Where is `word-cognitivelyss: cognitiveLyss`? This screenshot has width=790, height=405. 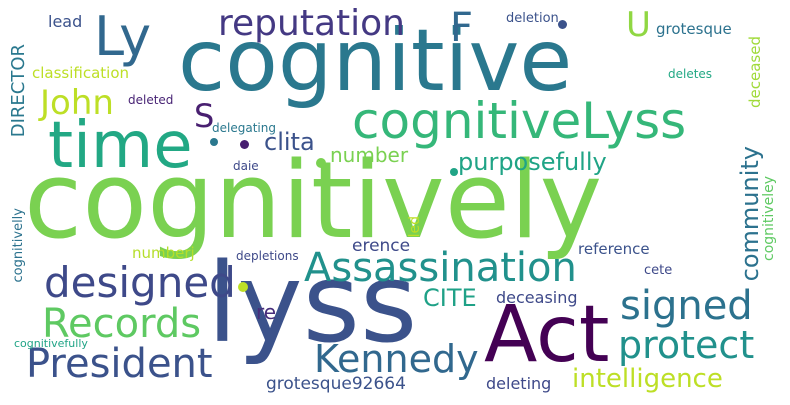 word-cognitivelyss: cognitiveLyss is located at coordinates (519, 121).